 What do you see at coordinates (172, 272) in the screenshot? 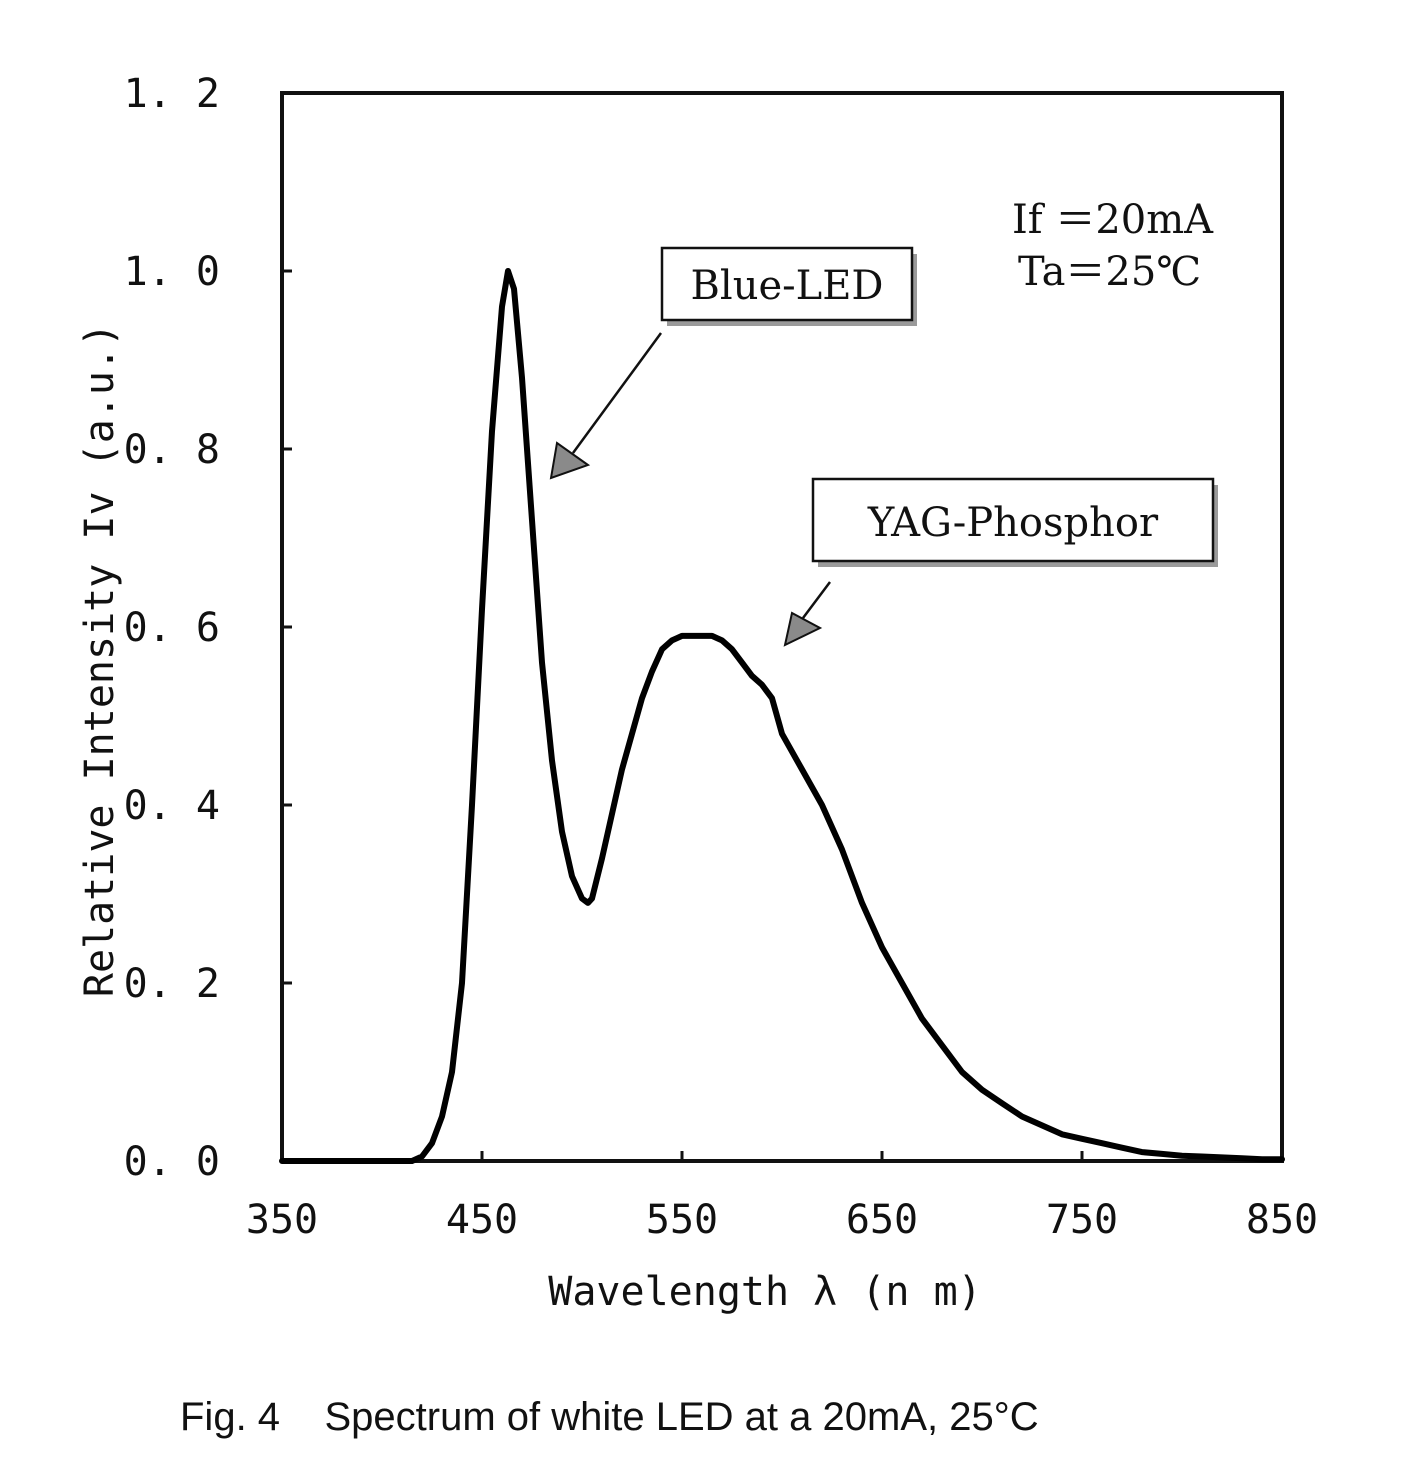
I see `y-tick-label: 1. 0` at bounding box center [172, 272].